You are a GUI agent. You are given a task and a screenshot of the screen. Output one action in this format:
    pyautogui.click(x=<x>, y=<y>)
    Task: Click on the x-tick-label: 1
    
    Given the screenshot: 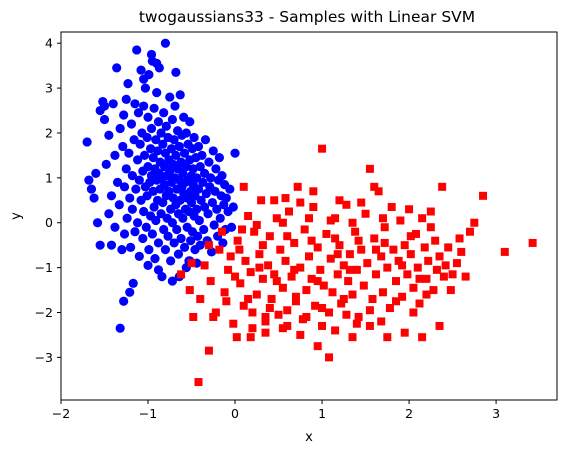 What is the action you would take?
    pyautogui.click(x=322, y=413)
    